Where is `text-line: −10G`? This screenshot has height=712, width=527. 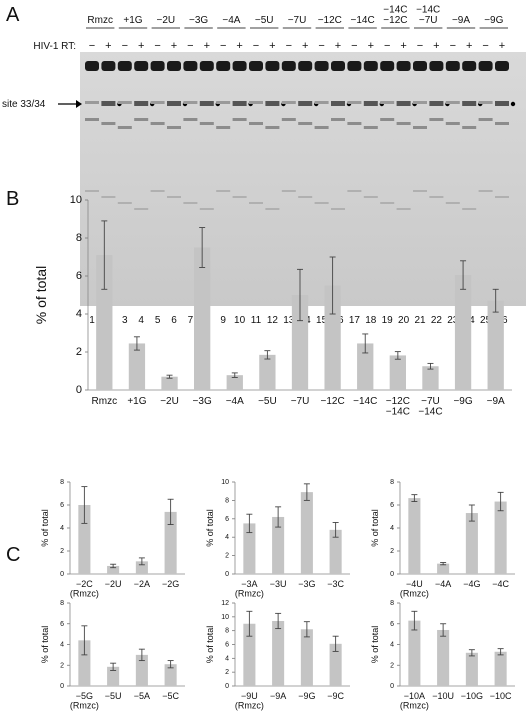 text-line: −10G is located at coordinates (472, 696).